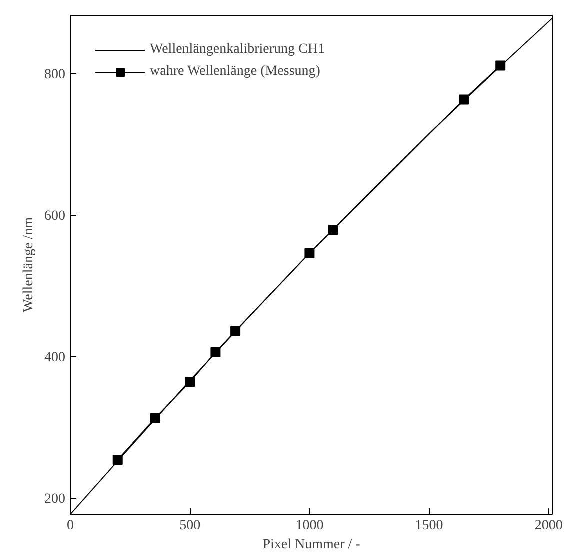  I want to click on y-tick-label: 600, so click(55, 216).